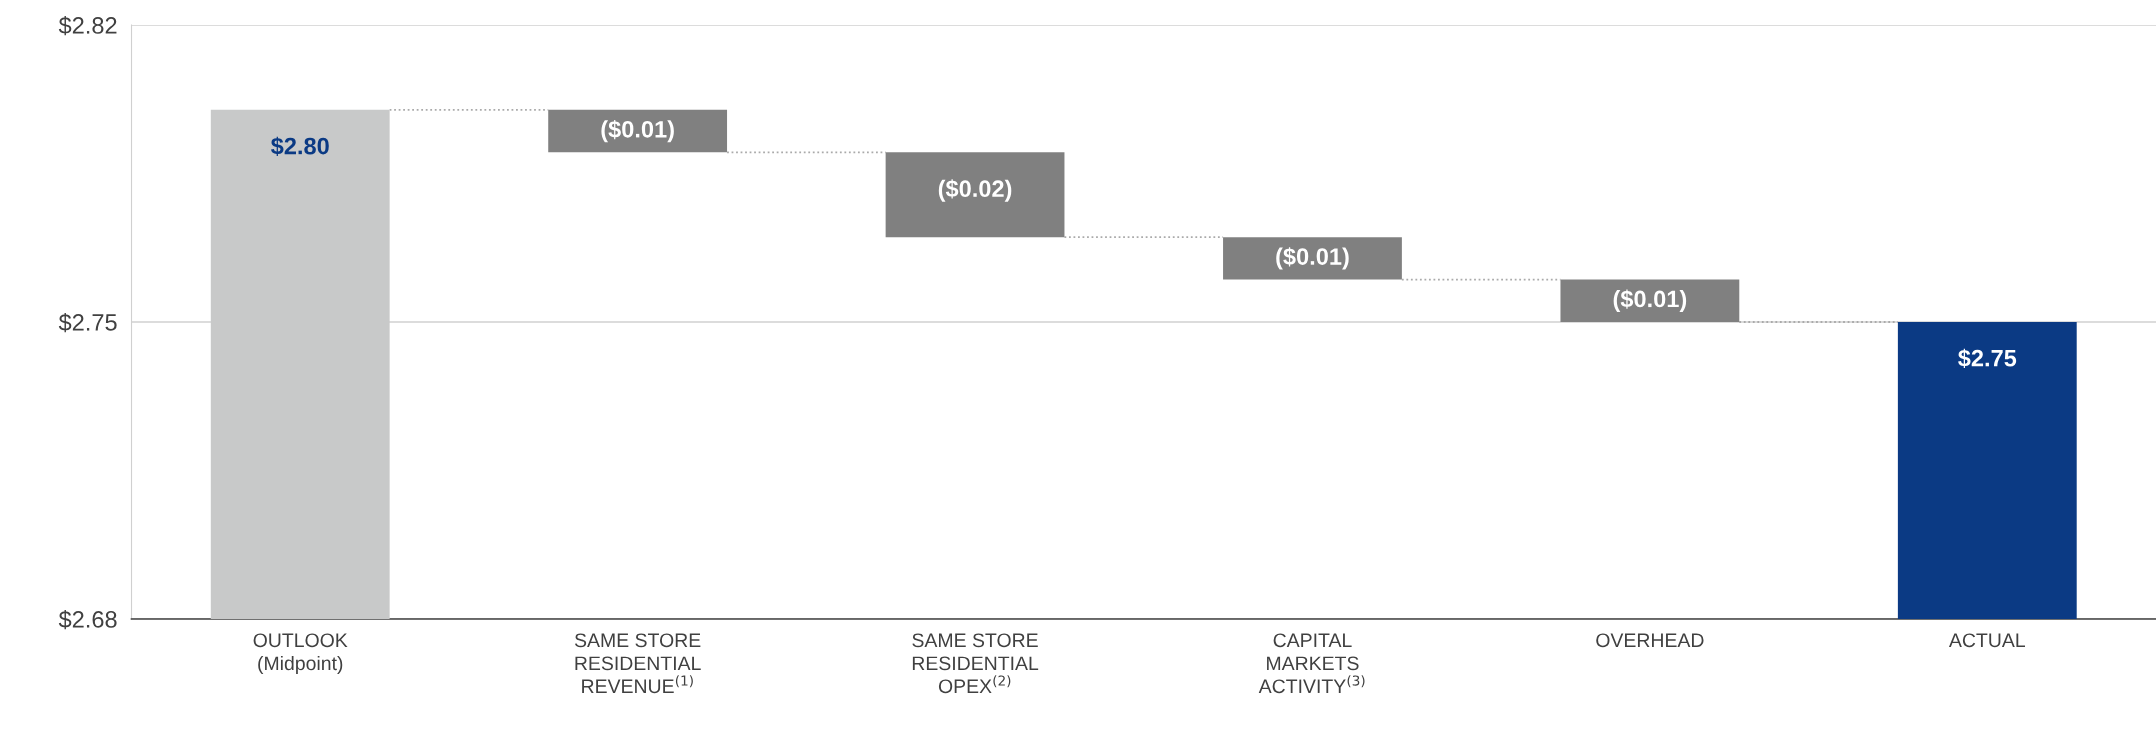 The width and height of the screenshot is (2156, 736). What do you see at coordinates (637, 663) in the screenshot?
I see `x-tick-label: SAME STORE RESIDENTIAL REVENUE$^{(1)}$` at bounding box center [637, 663].